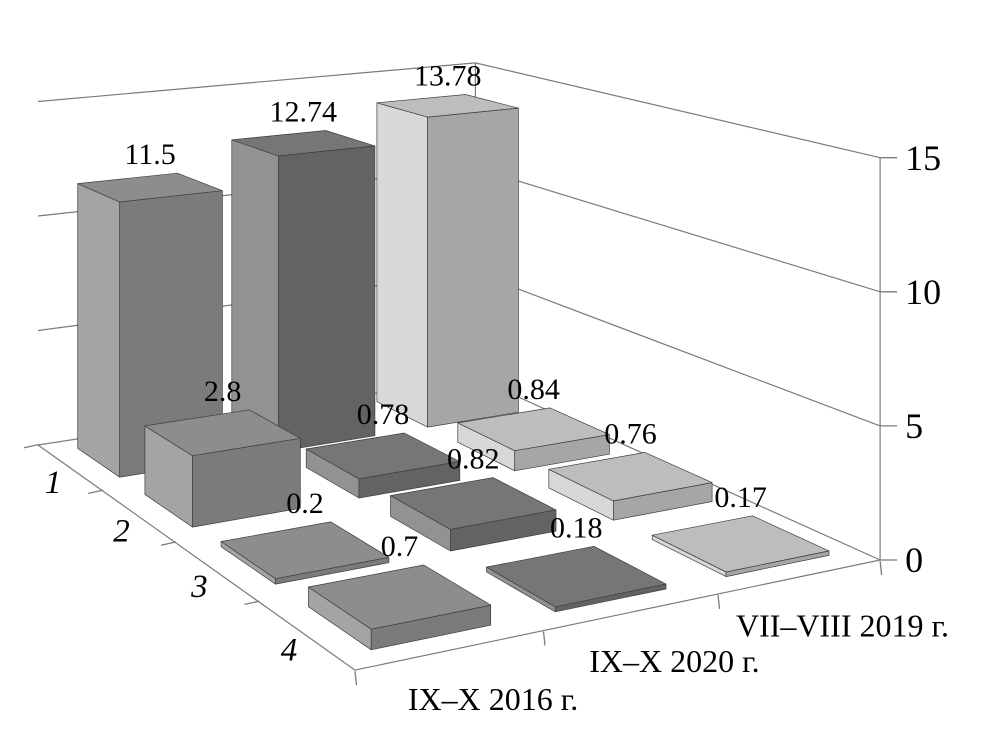  I want to click on bar-IX–X 2016 г.-cat4-top-face, so click(400, 597).